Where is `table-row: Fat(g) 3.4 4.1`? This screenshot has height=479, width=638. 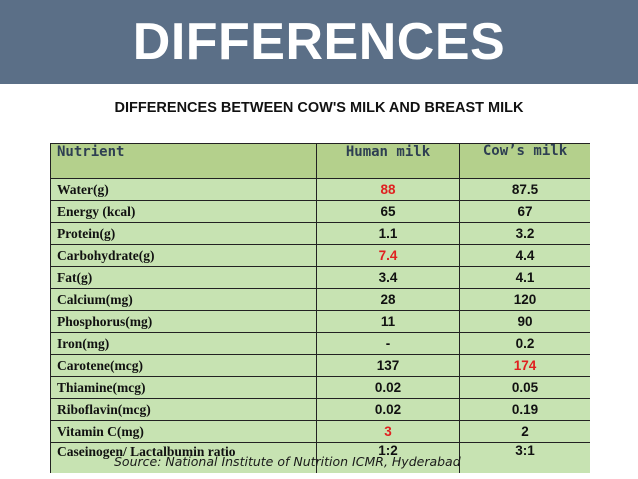
table-row: Fat(g) 3.4 4.1 is located at coordinates (320, 277).